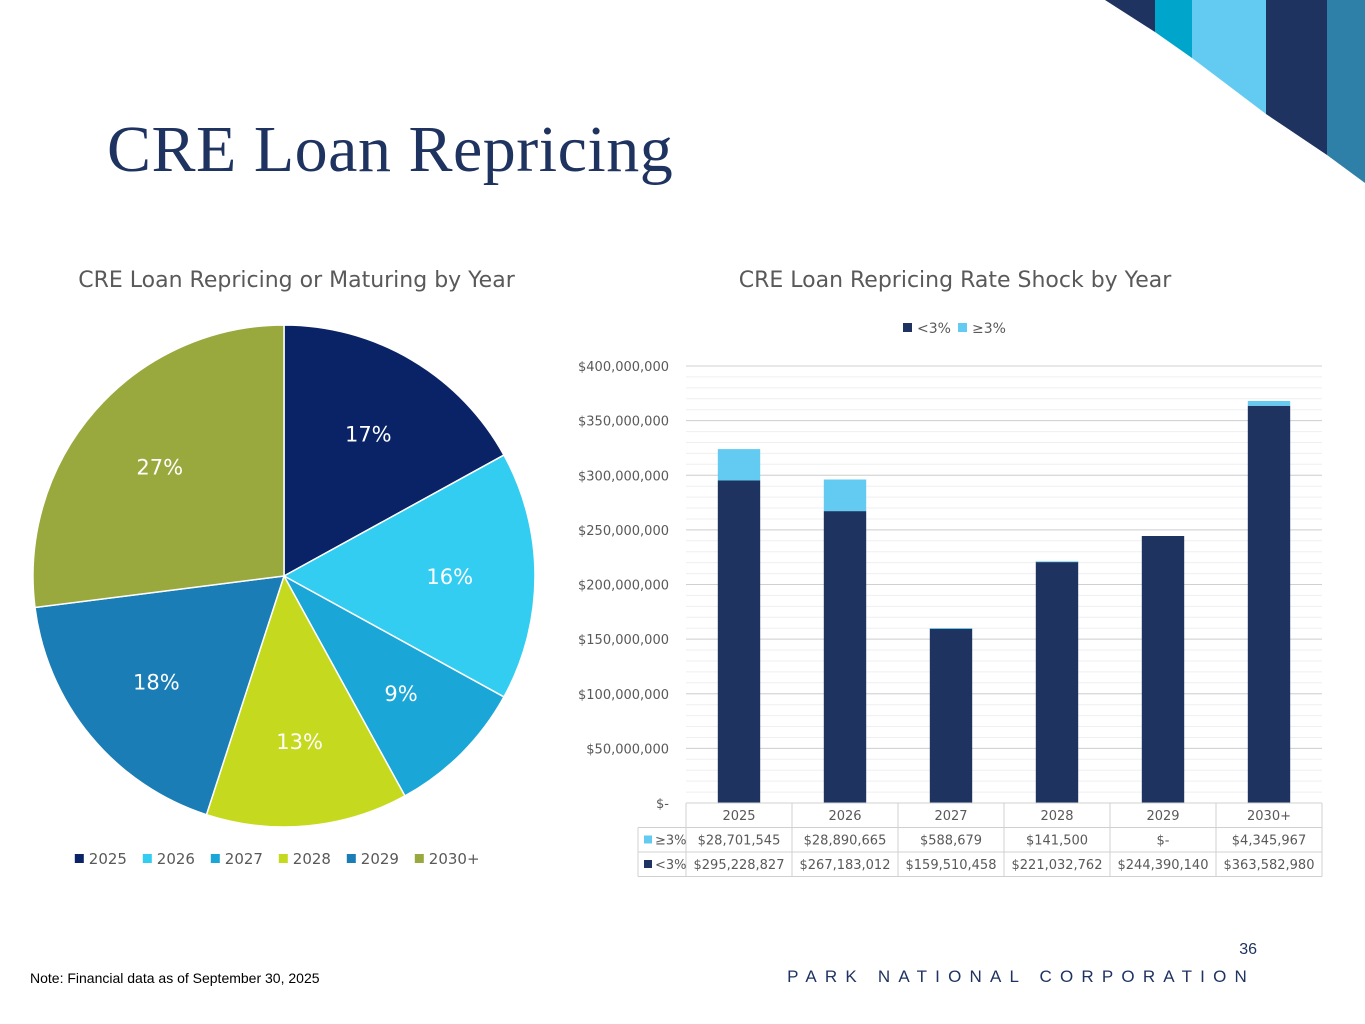 This screenshot has width=1365, height=1024. I want to click on x-tick-label: 2030+, so click(1269, 816).